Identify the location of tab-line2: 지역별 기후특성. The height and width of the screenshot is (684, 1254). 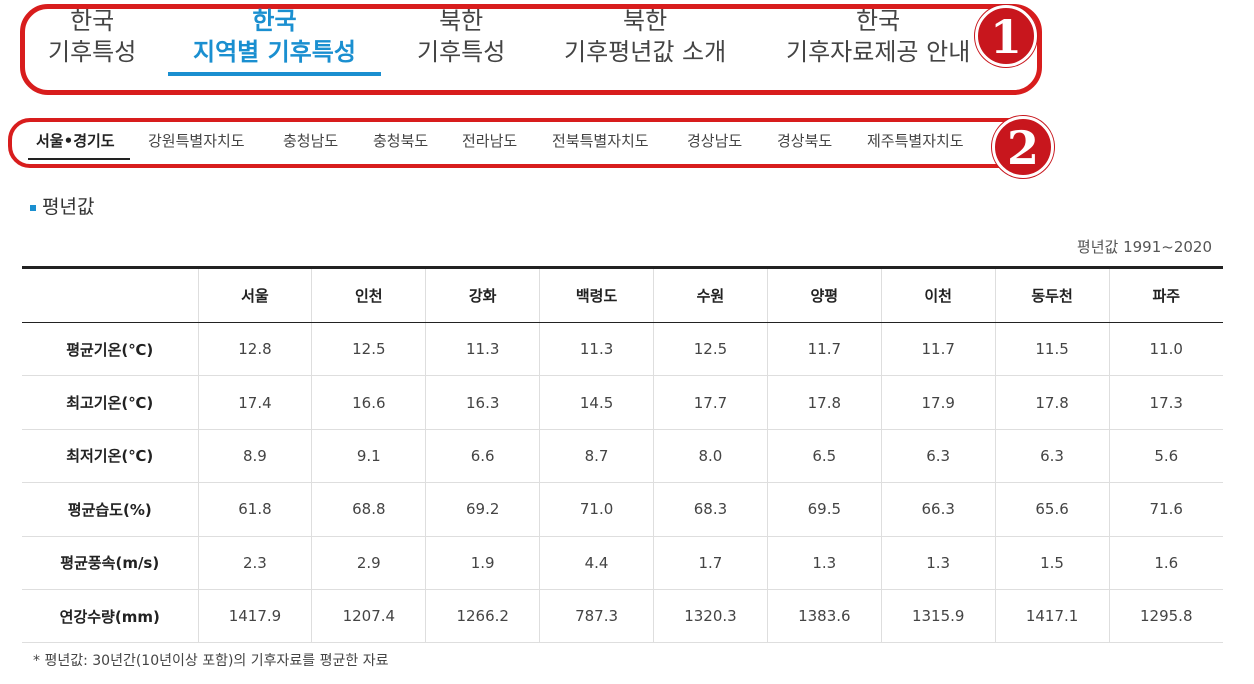
(274, 52).